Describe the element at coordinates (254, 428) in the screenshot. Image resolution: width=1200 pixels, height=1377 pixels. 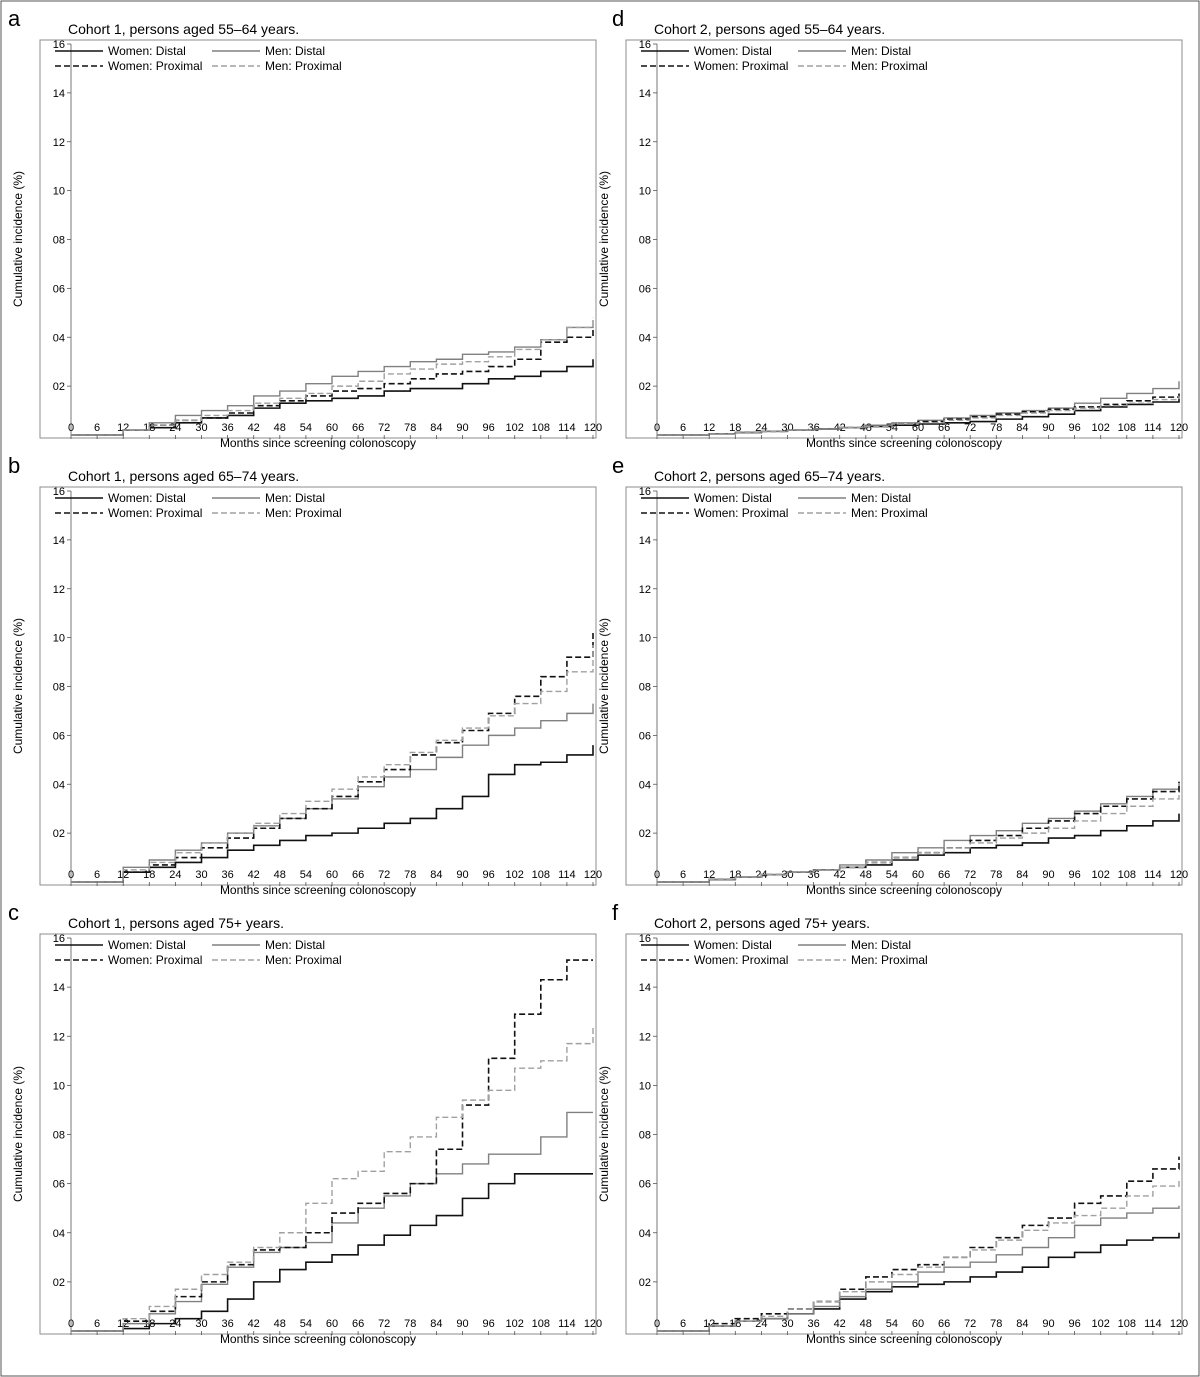
I see `x-tick-label: 42` at that location.